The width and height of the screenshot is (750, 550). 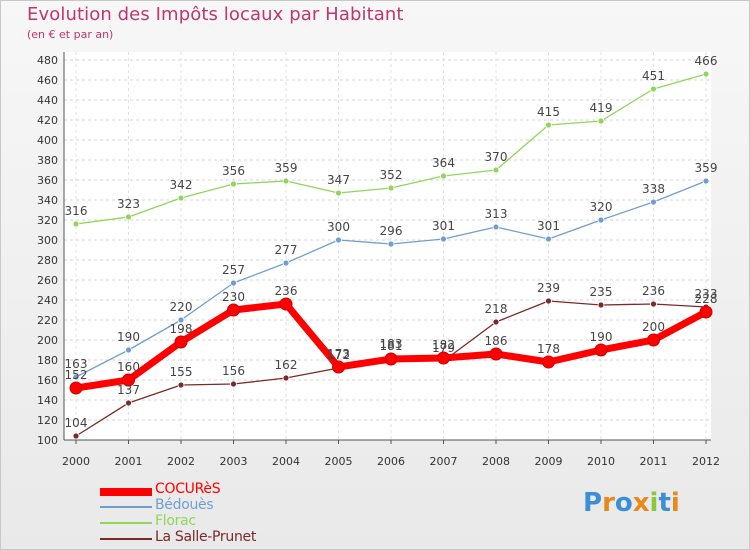 What do you see at coordinates (47, 220) in the screenshot?
I see `y-tick-label: 320` at bounding box center [47, 220].